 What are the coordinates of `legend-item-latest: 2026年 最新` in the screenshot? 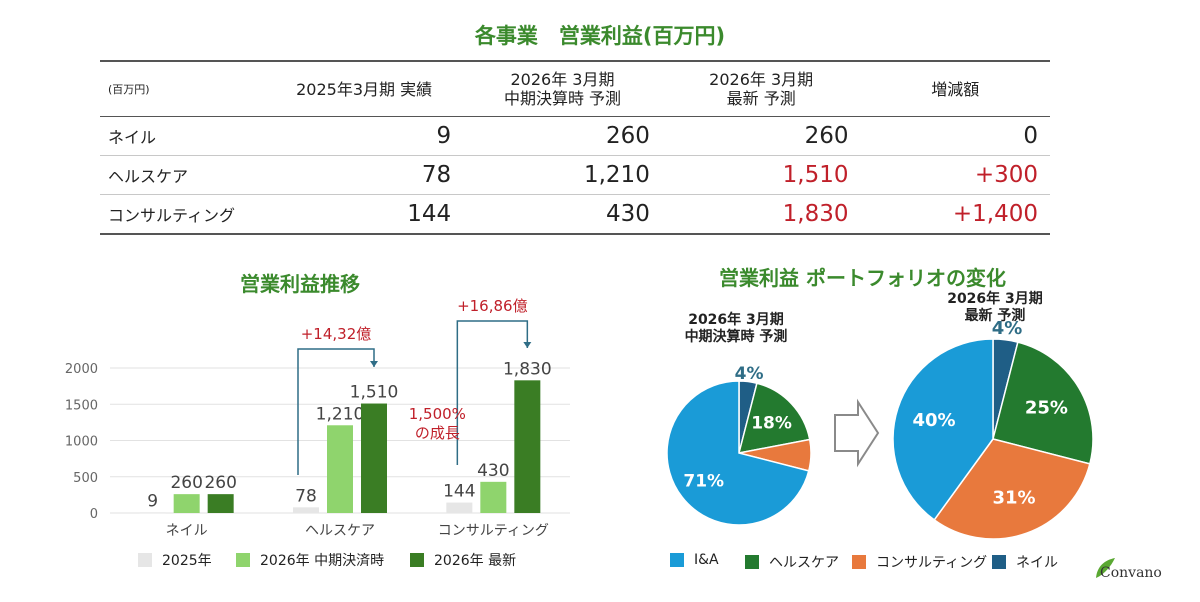 It's located at (463, 560).